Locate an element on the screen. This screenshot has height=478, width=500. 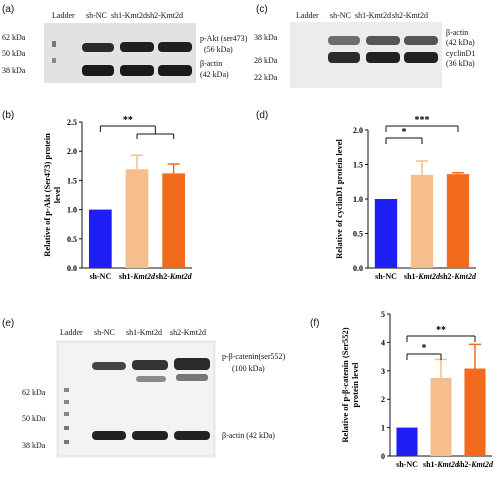
panel-c-label: (c) is located at coordinates (262, 9).